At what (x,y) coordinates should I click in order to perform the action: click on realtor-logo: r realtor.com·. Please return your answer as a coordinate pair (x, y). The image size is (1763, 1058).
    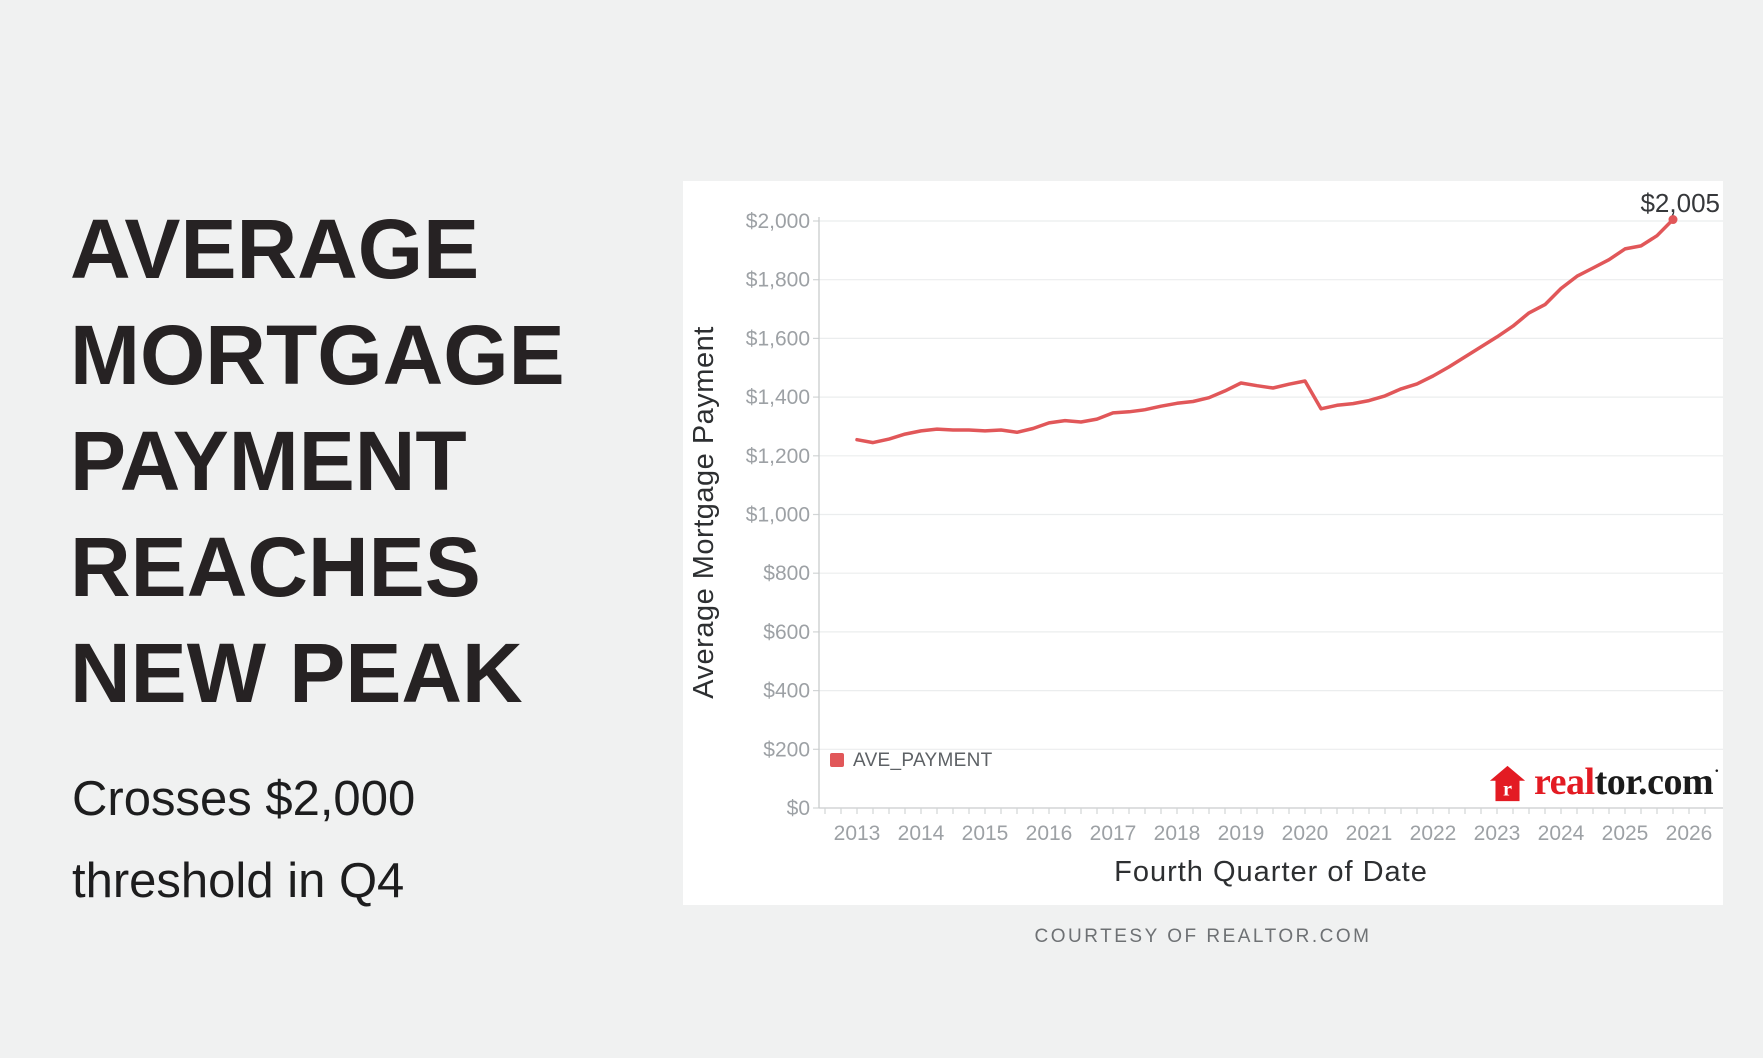
    Looking at the image, I should click on (1604, 782).